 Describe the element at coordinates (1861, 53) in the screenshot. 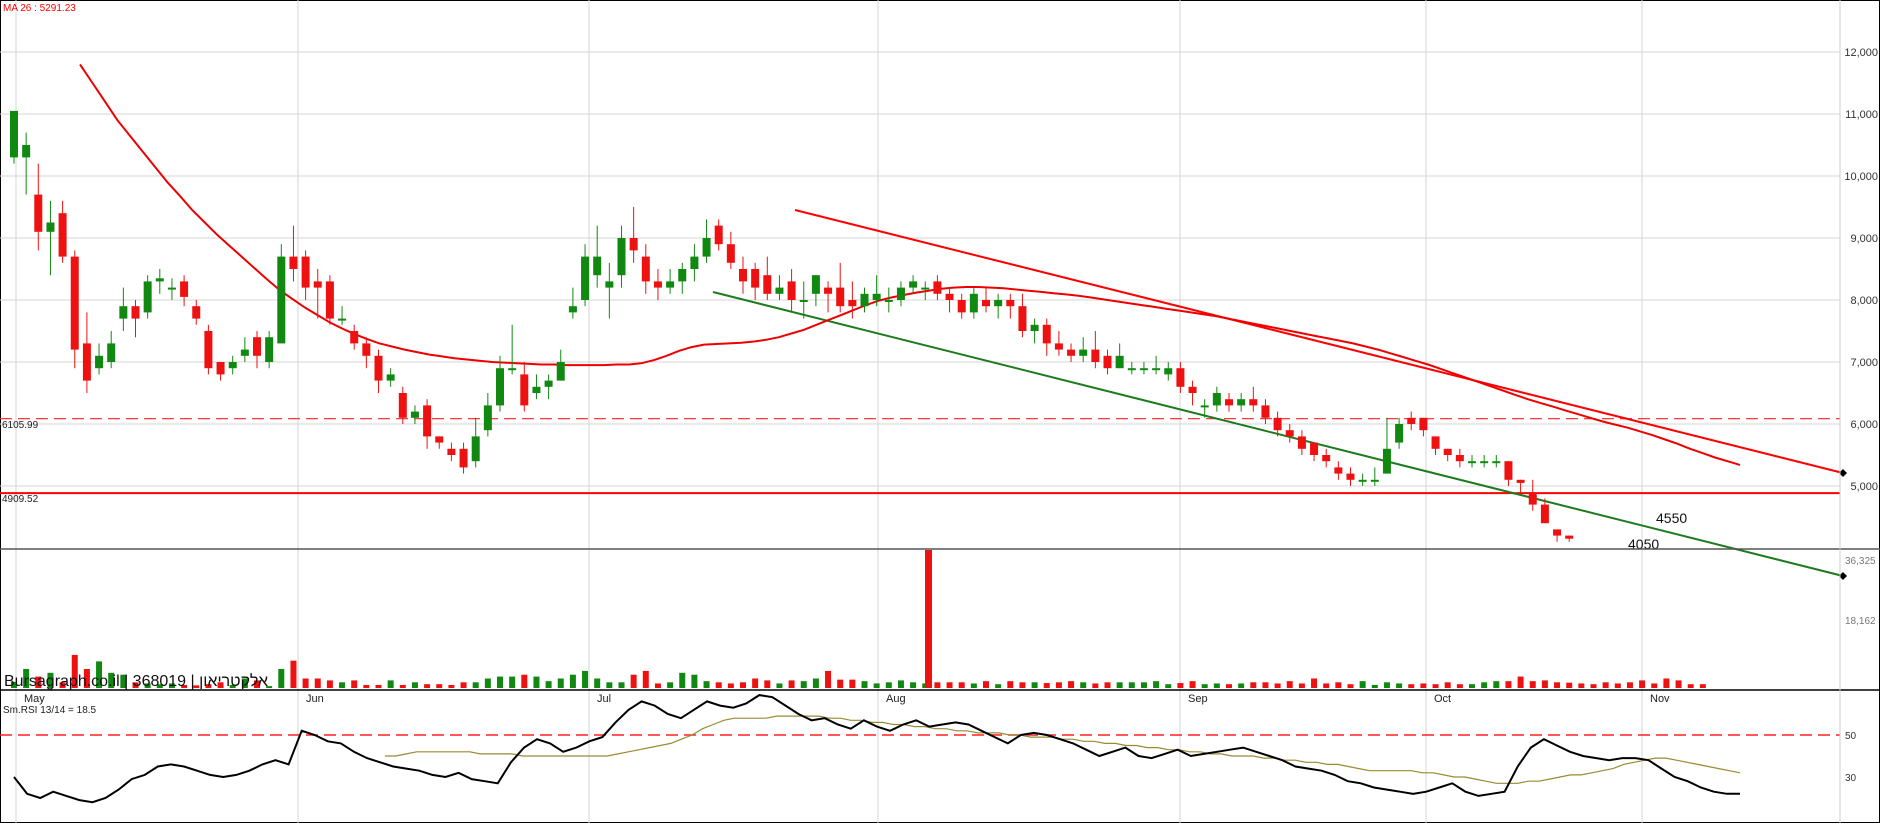

I see `price-tick-label: 12,000` at that location.